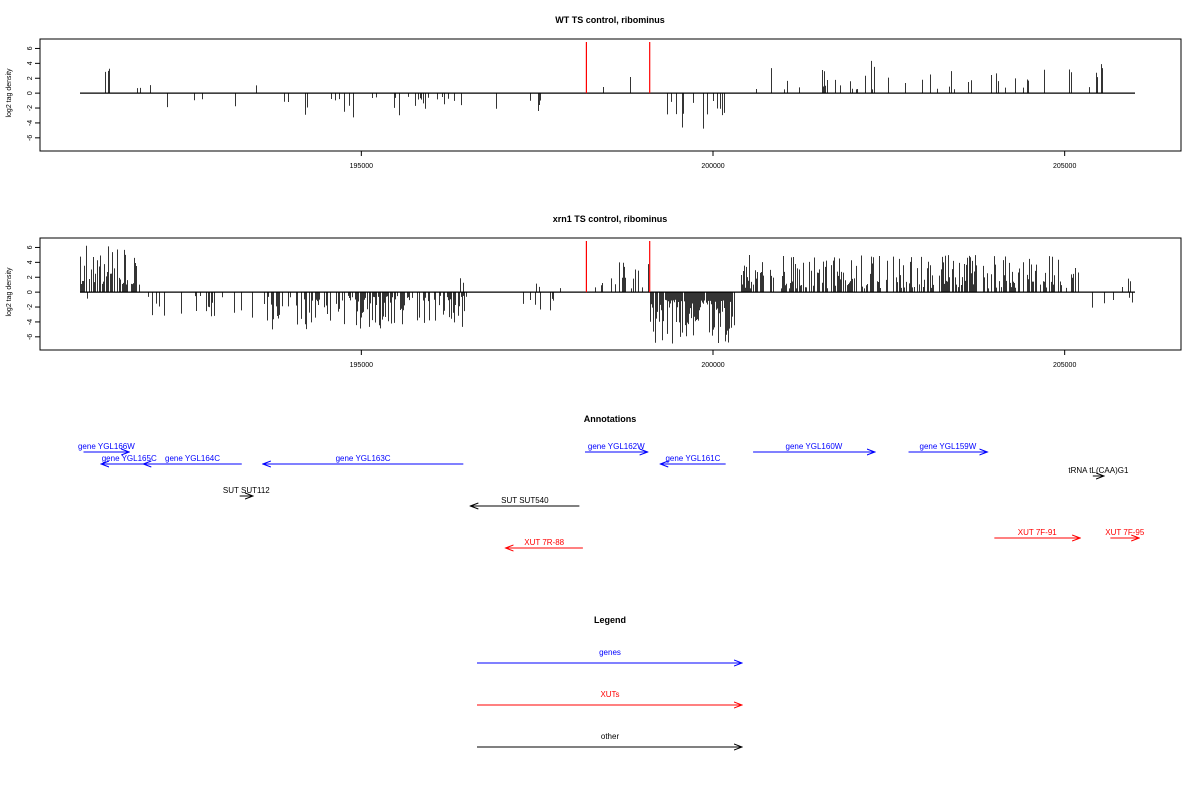 Image resolution: width=1200 pixels, height=800 pixels. I want to click on legend-label: other, so click(610, 736).